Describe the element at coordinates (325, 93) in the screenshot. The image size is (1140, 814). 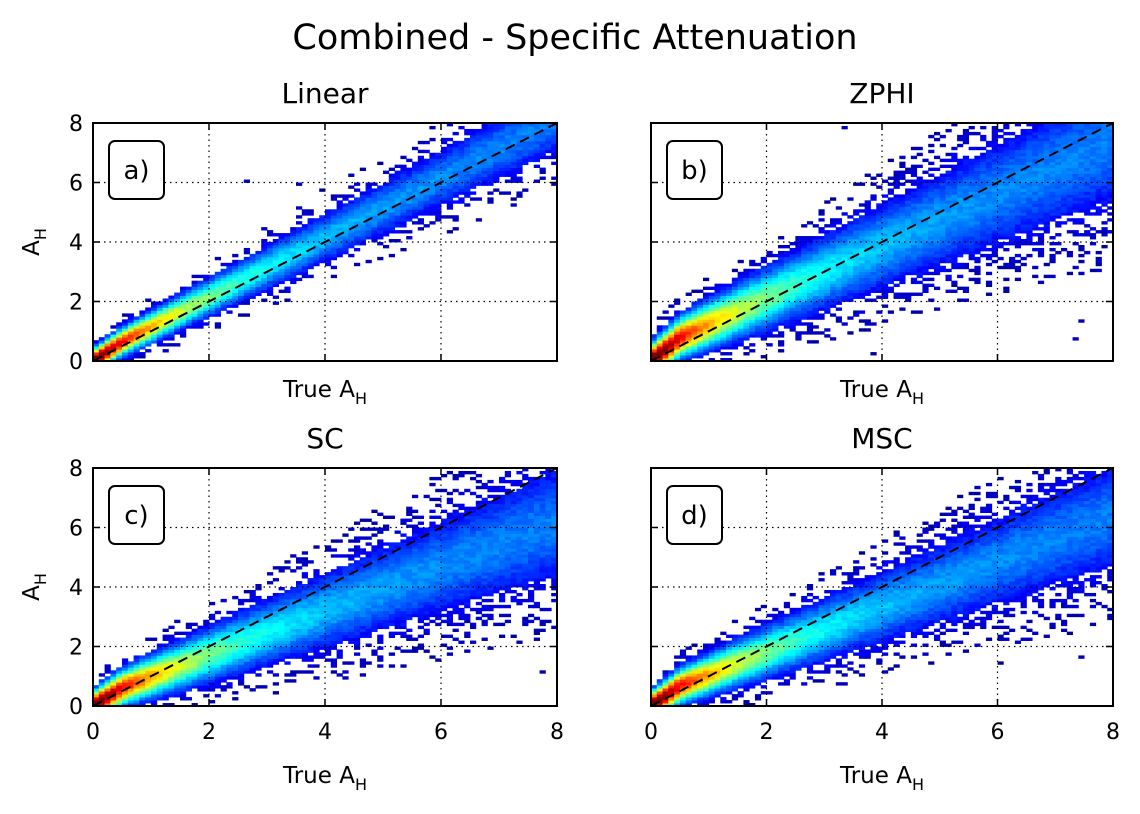
I see `panel-title: Linear` at that location.